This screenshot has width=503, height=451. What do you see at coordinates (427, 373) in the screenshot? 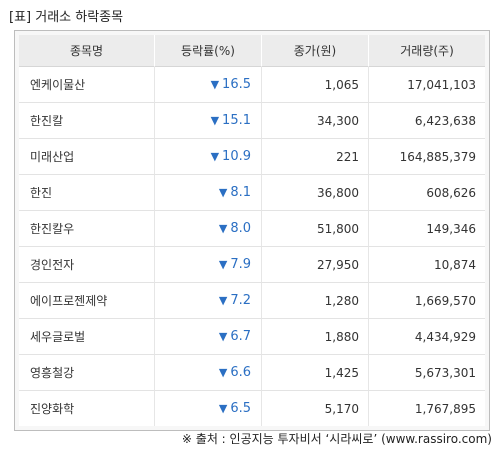
I see `trade-volume: 5,673,301` at bounding box center [427, 373].